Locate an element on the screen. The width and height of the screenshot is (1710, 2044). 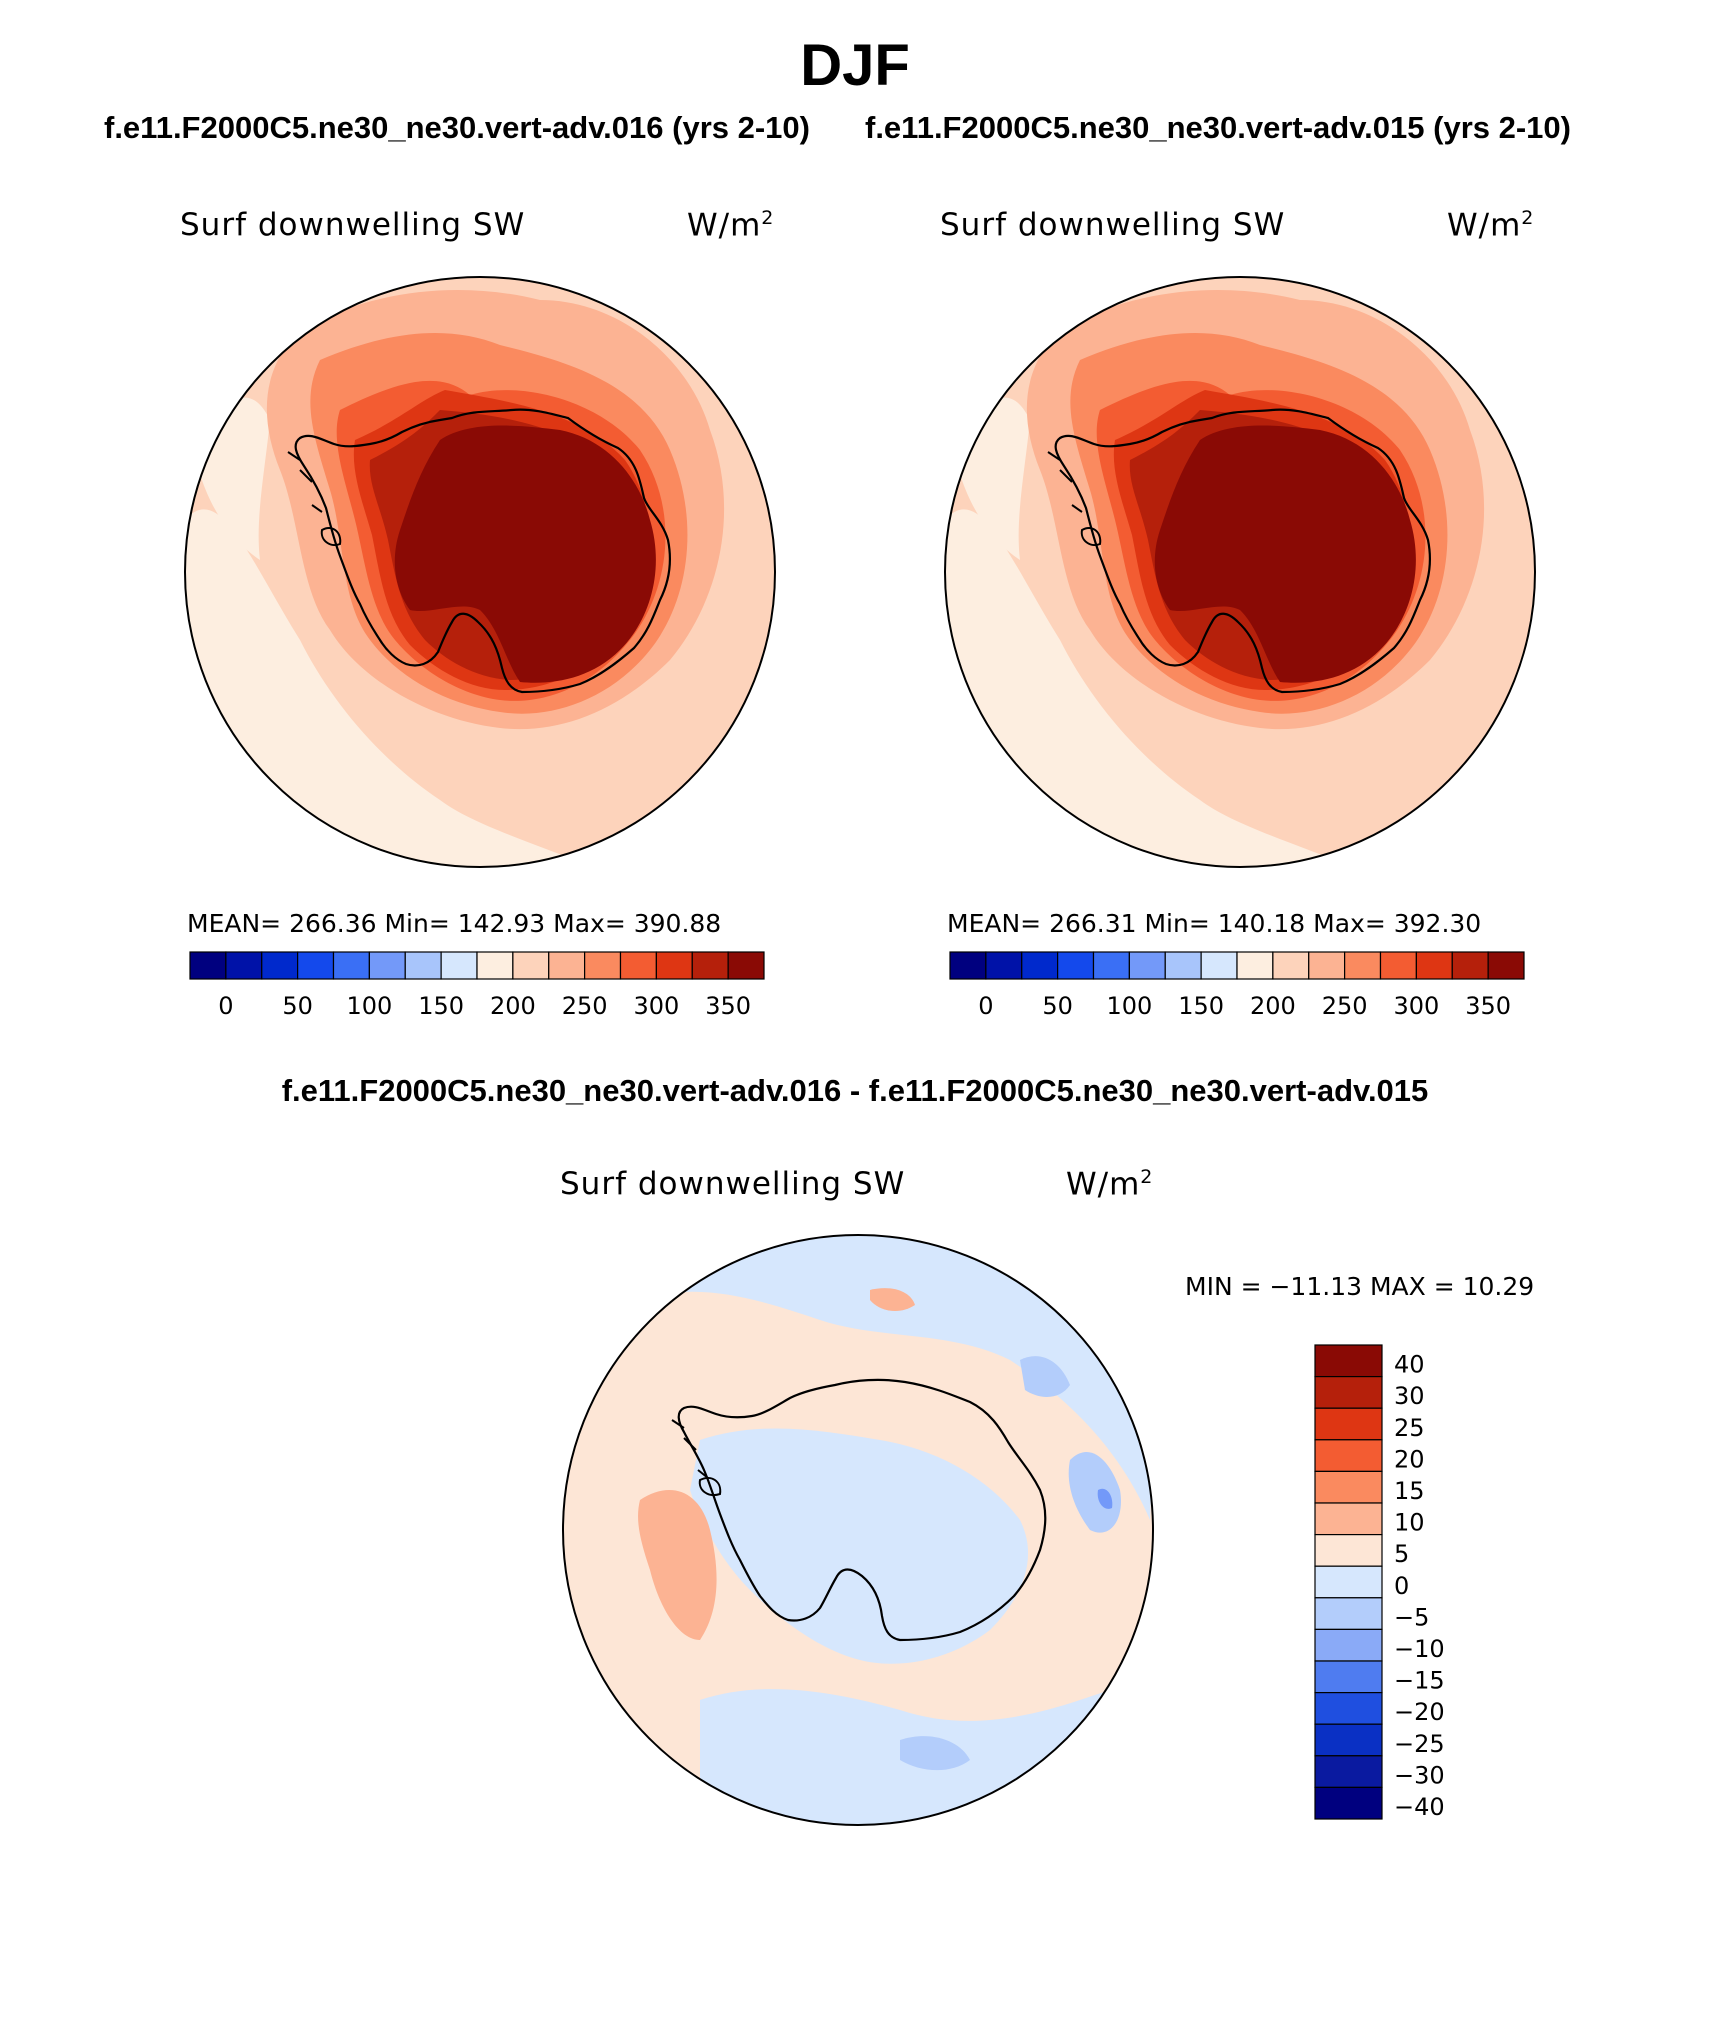
colorbar-tick-label: 10 is located at coordinates (1409, 1523).